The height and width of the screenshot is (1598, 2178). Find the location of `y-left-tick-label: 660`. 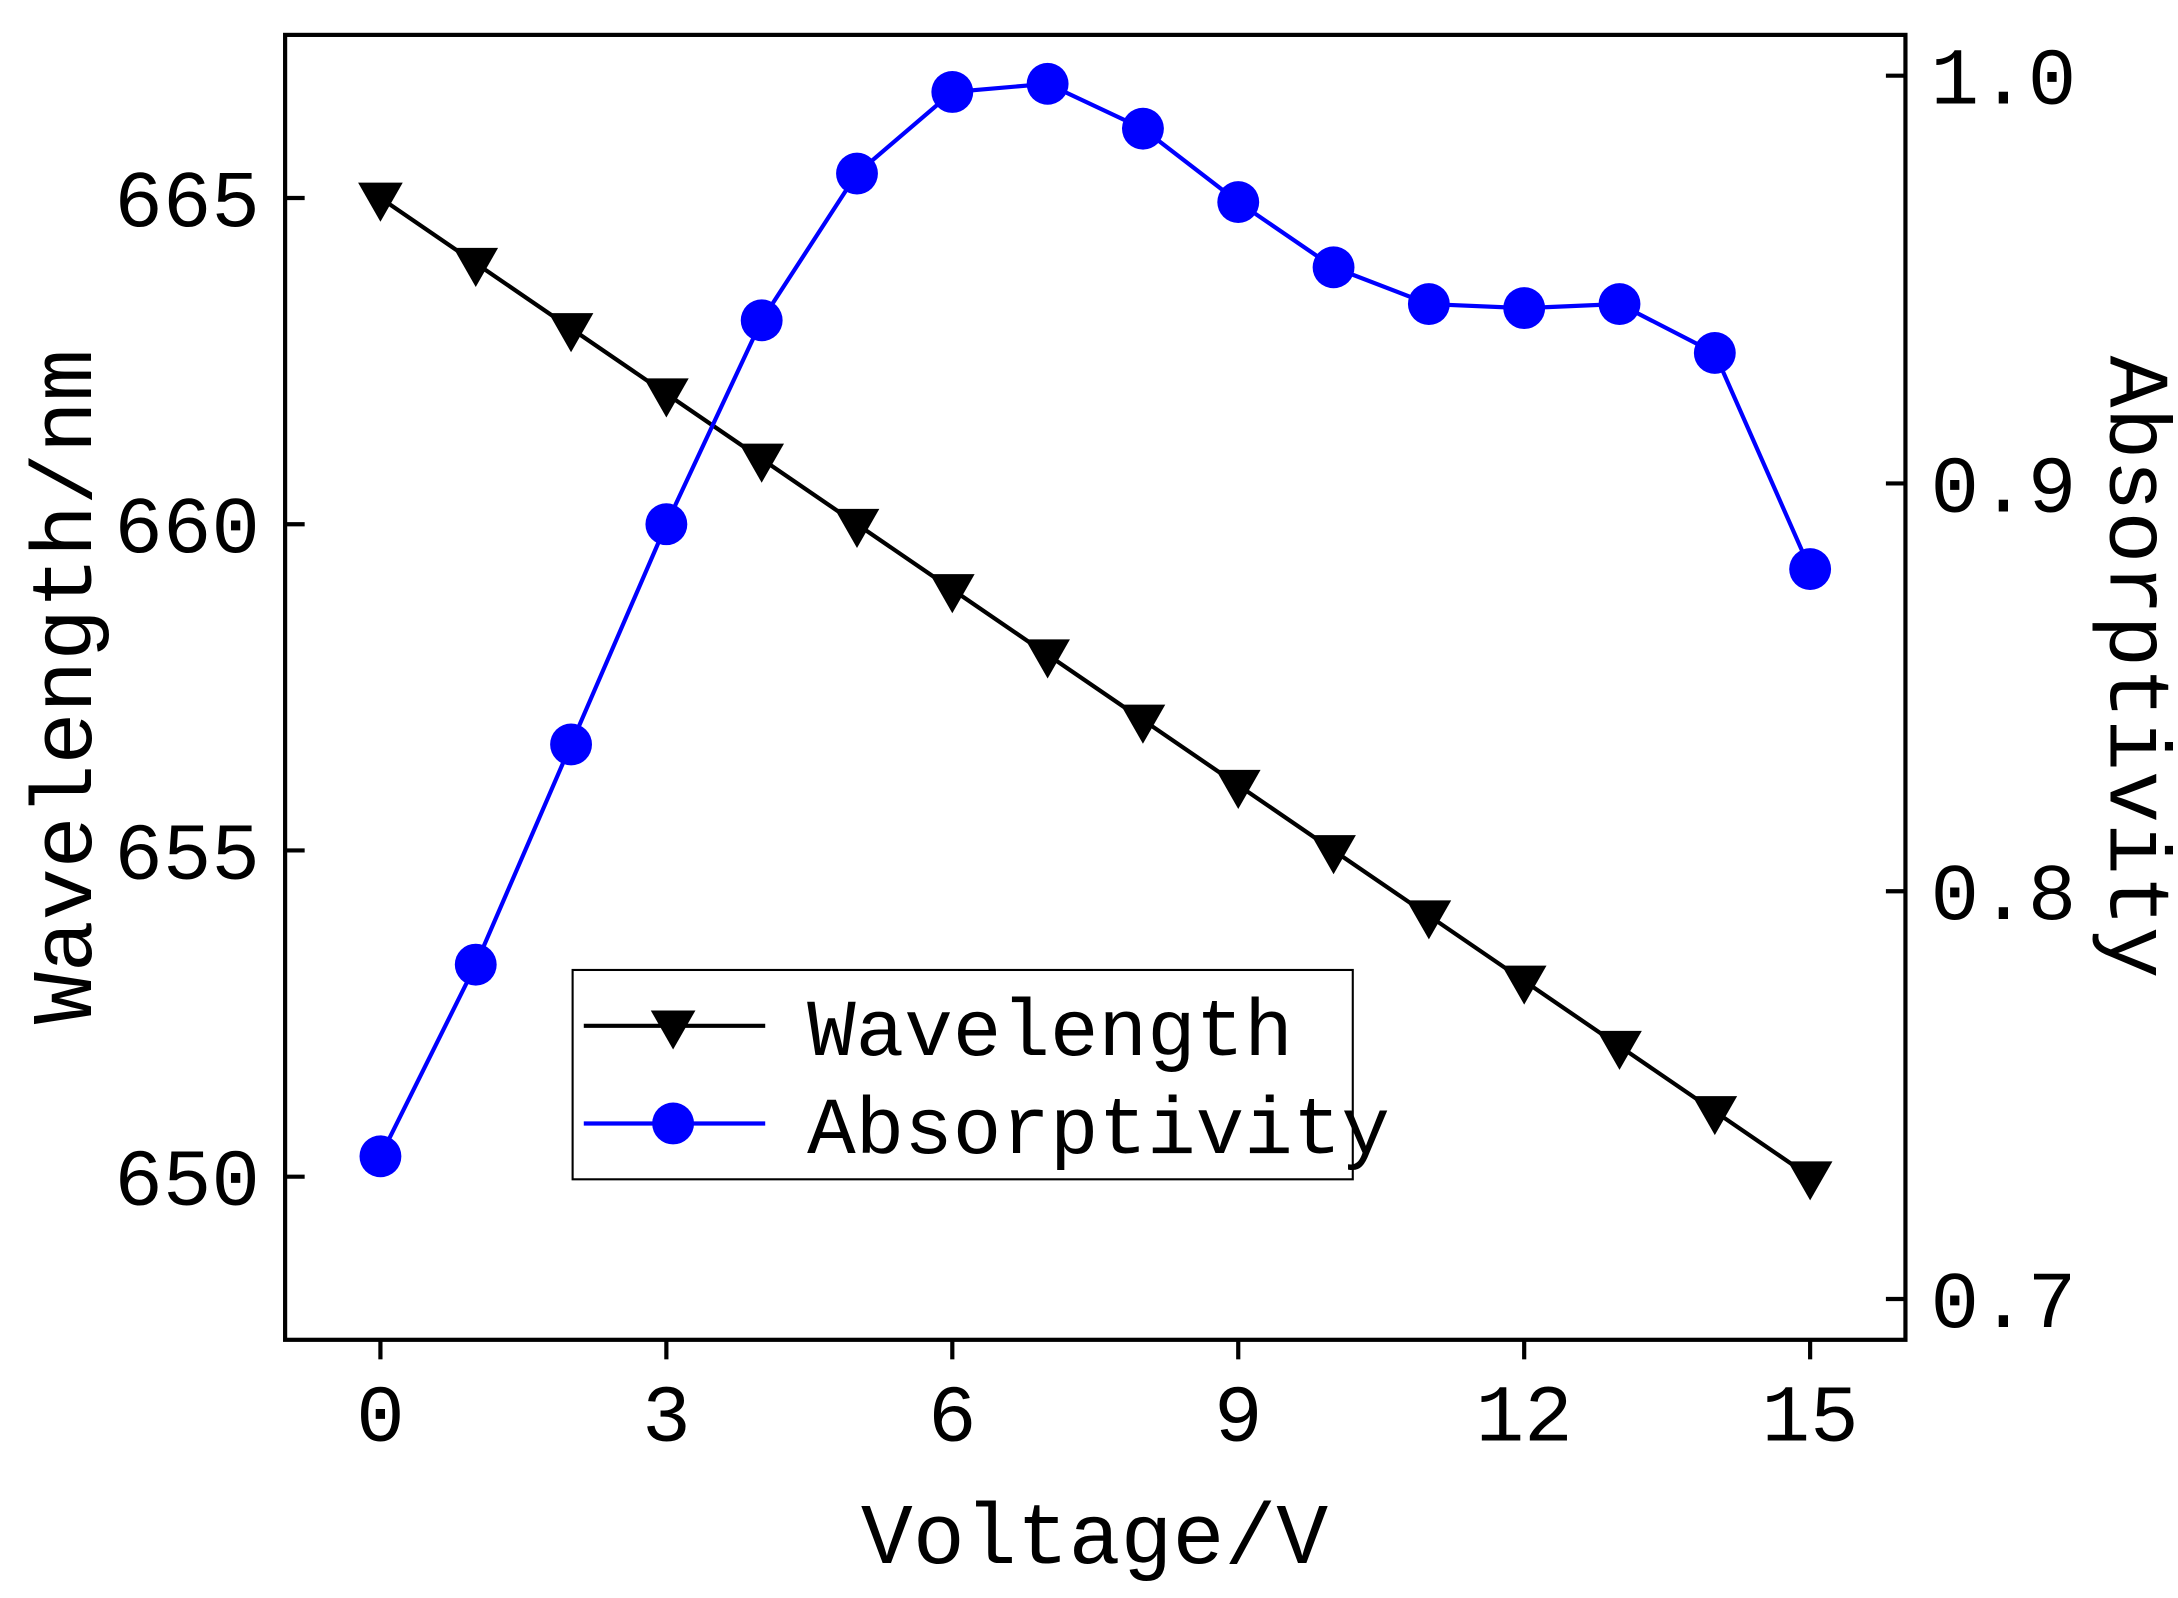

y-left-tick-label: 660 is located at coordinates (187, 531).